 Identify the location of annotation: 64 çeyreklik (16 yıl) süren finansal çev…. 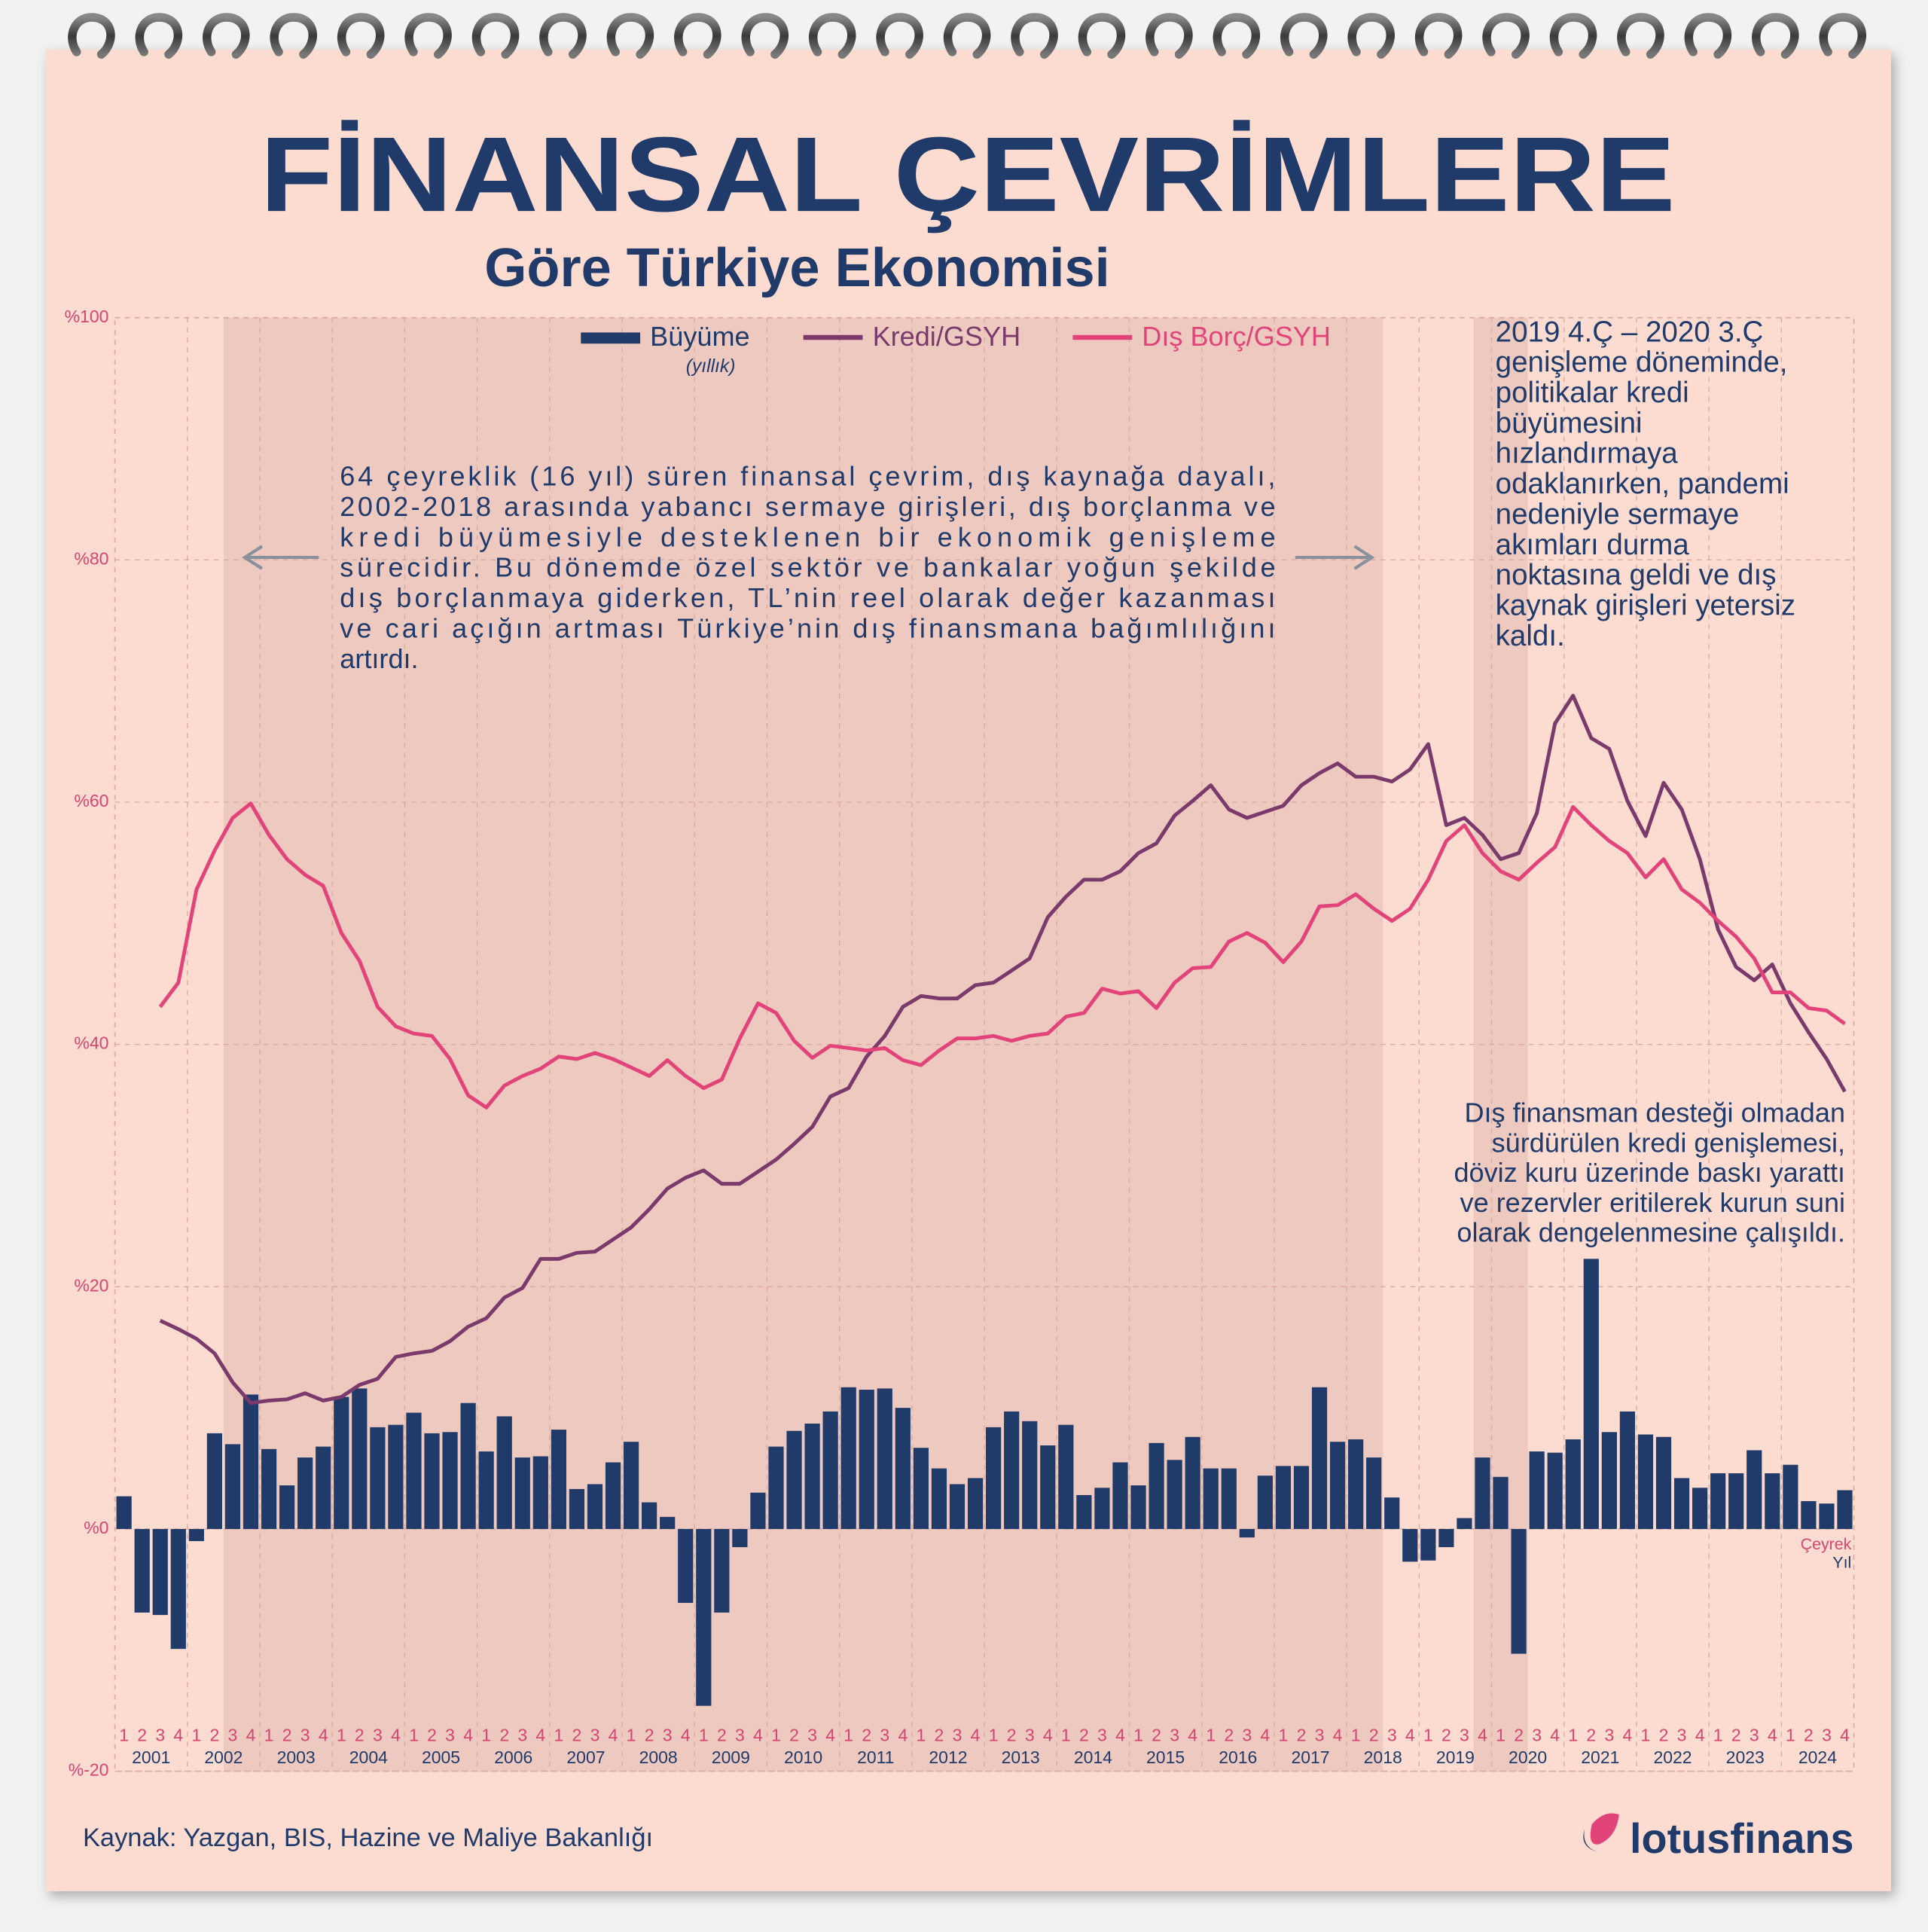
(807, 477).